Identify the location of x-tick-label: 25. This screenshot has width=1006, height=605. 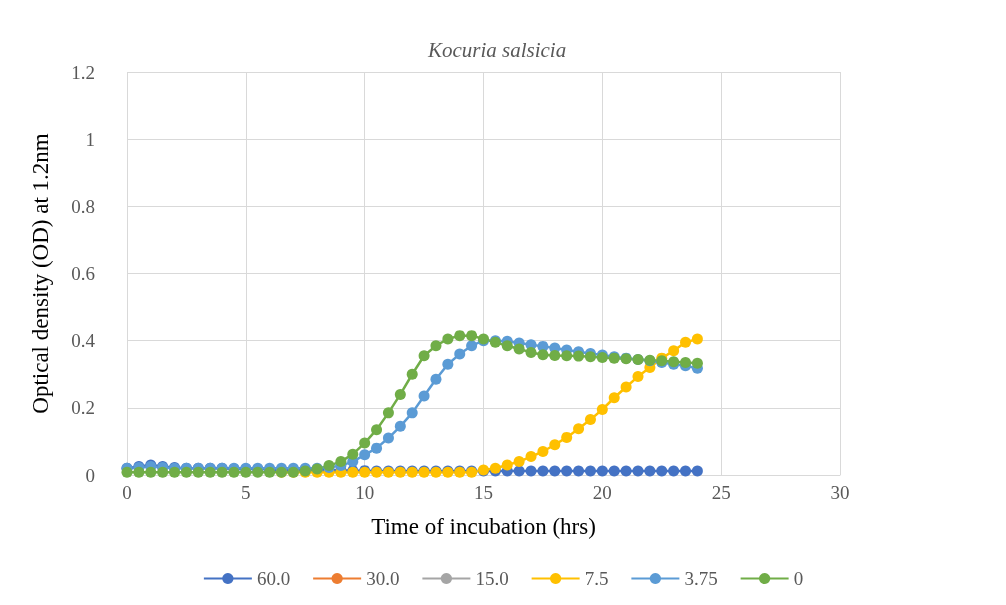
(721, 492).